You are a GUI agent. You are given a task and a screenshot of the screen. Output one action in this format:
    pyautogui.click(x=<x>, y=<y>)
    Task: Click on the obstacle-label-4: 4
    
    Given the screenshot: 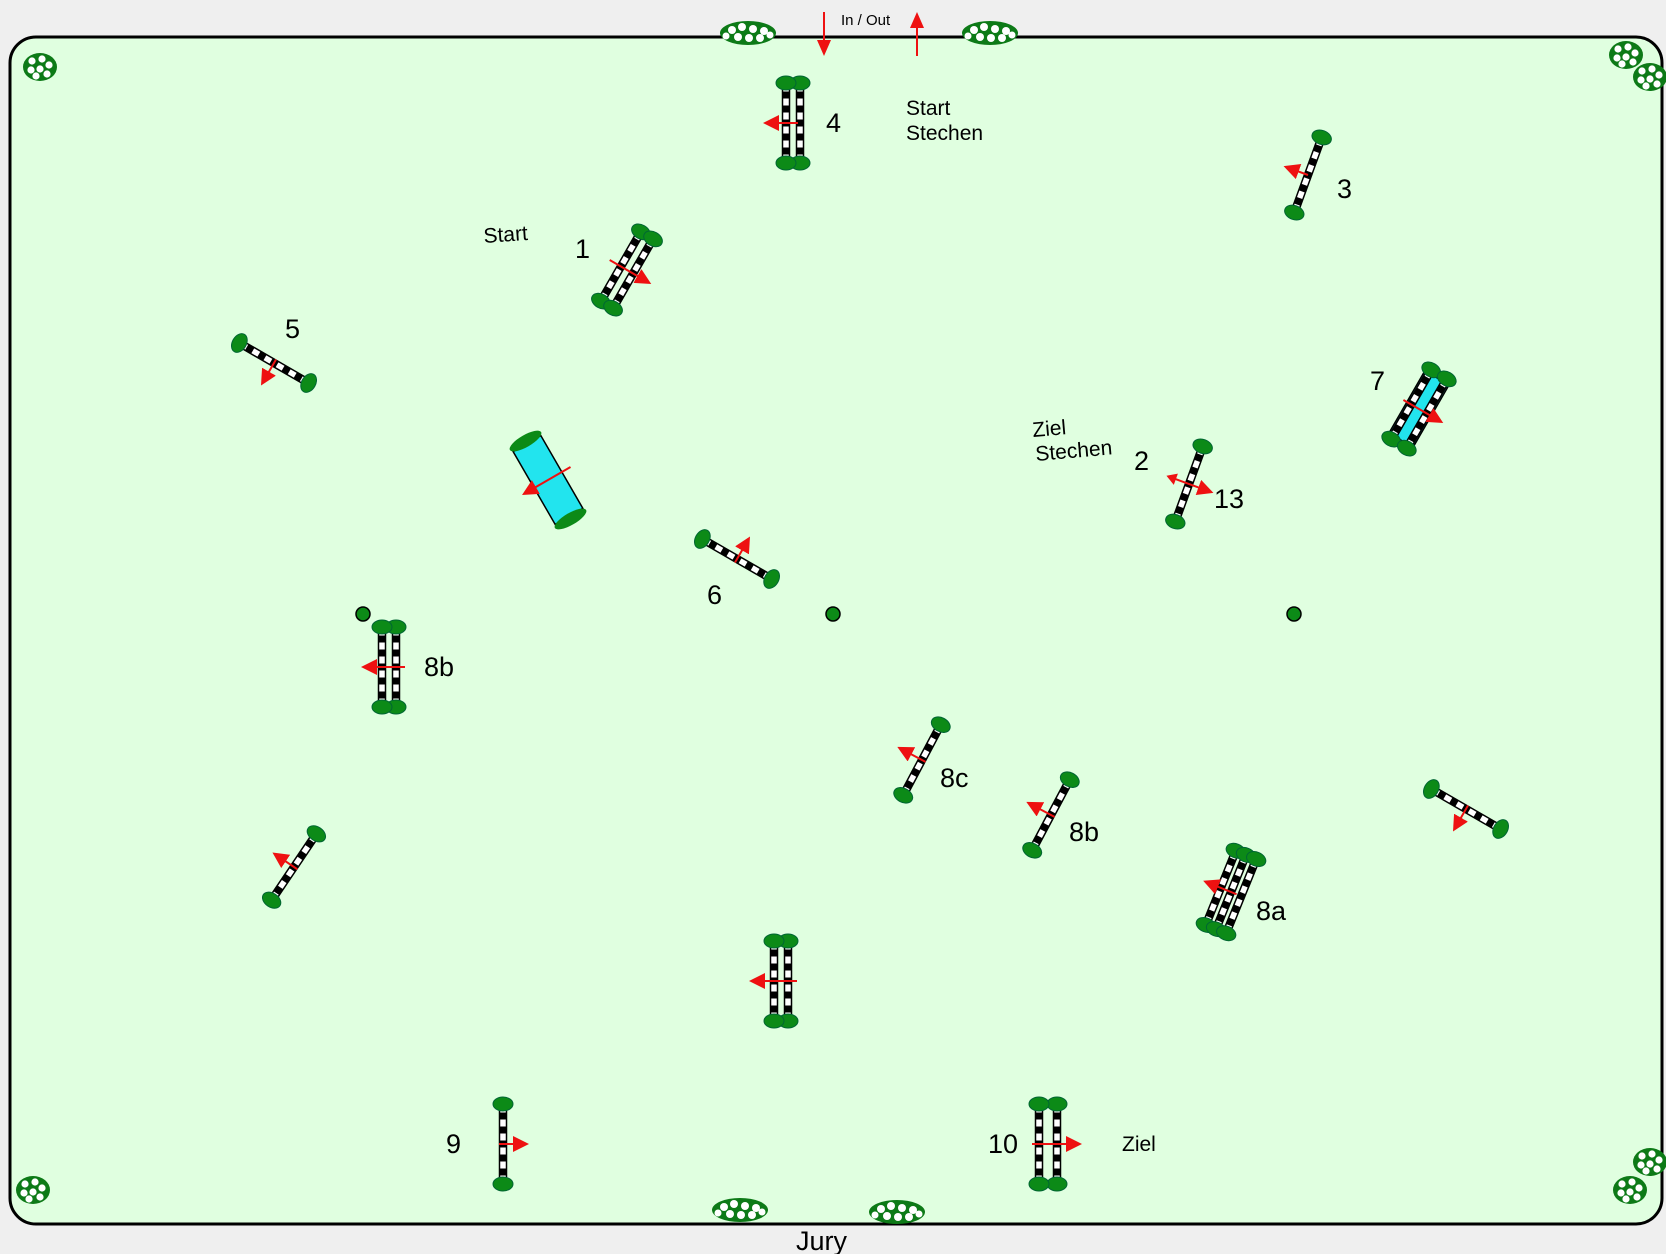 What is the action you would take?
    pyautogui.click(x=833, y=123)
    